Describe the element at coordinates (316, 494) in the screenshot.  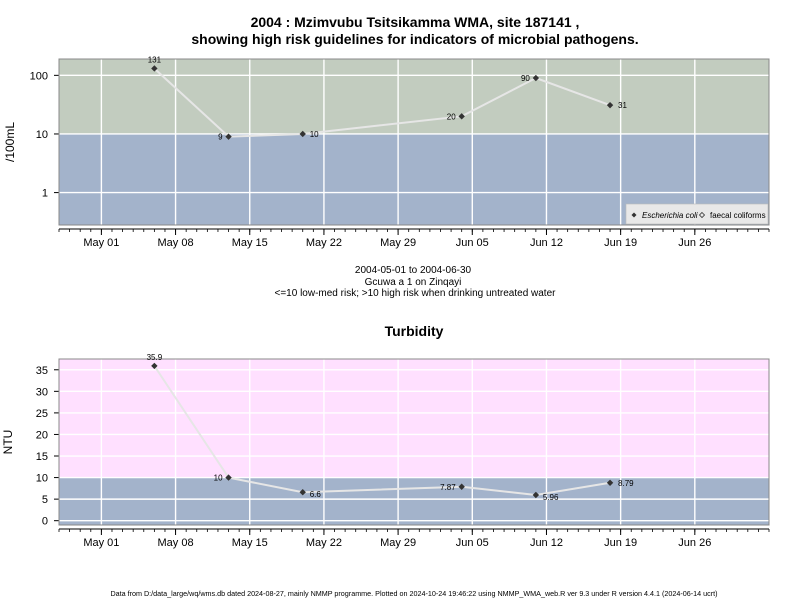
I see `data-label: 6.6` at that location.